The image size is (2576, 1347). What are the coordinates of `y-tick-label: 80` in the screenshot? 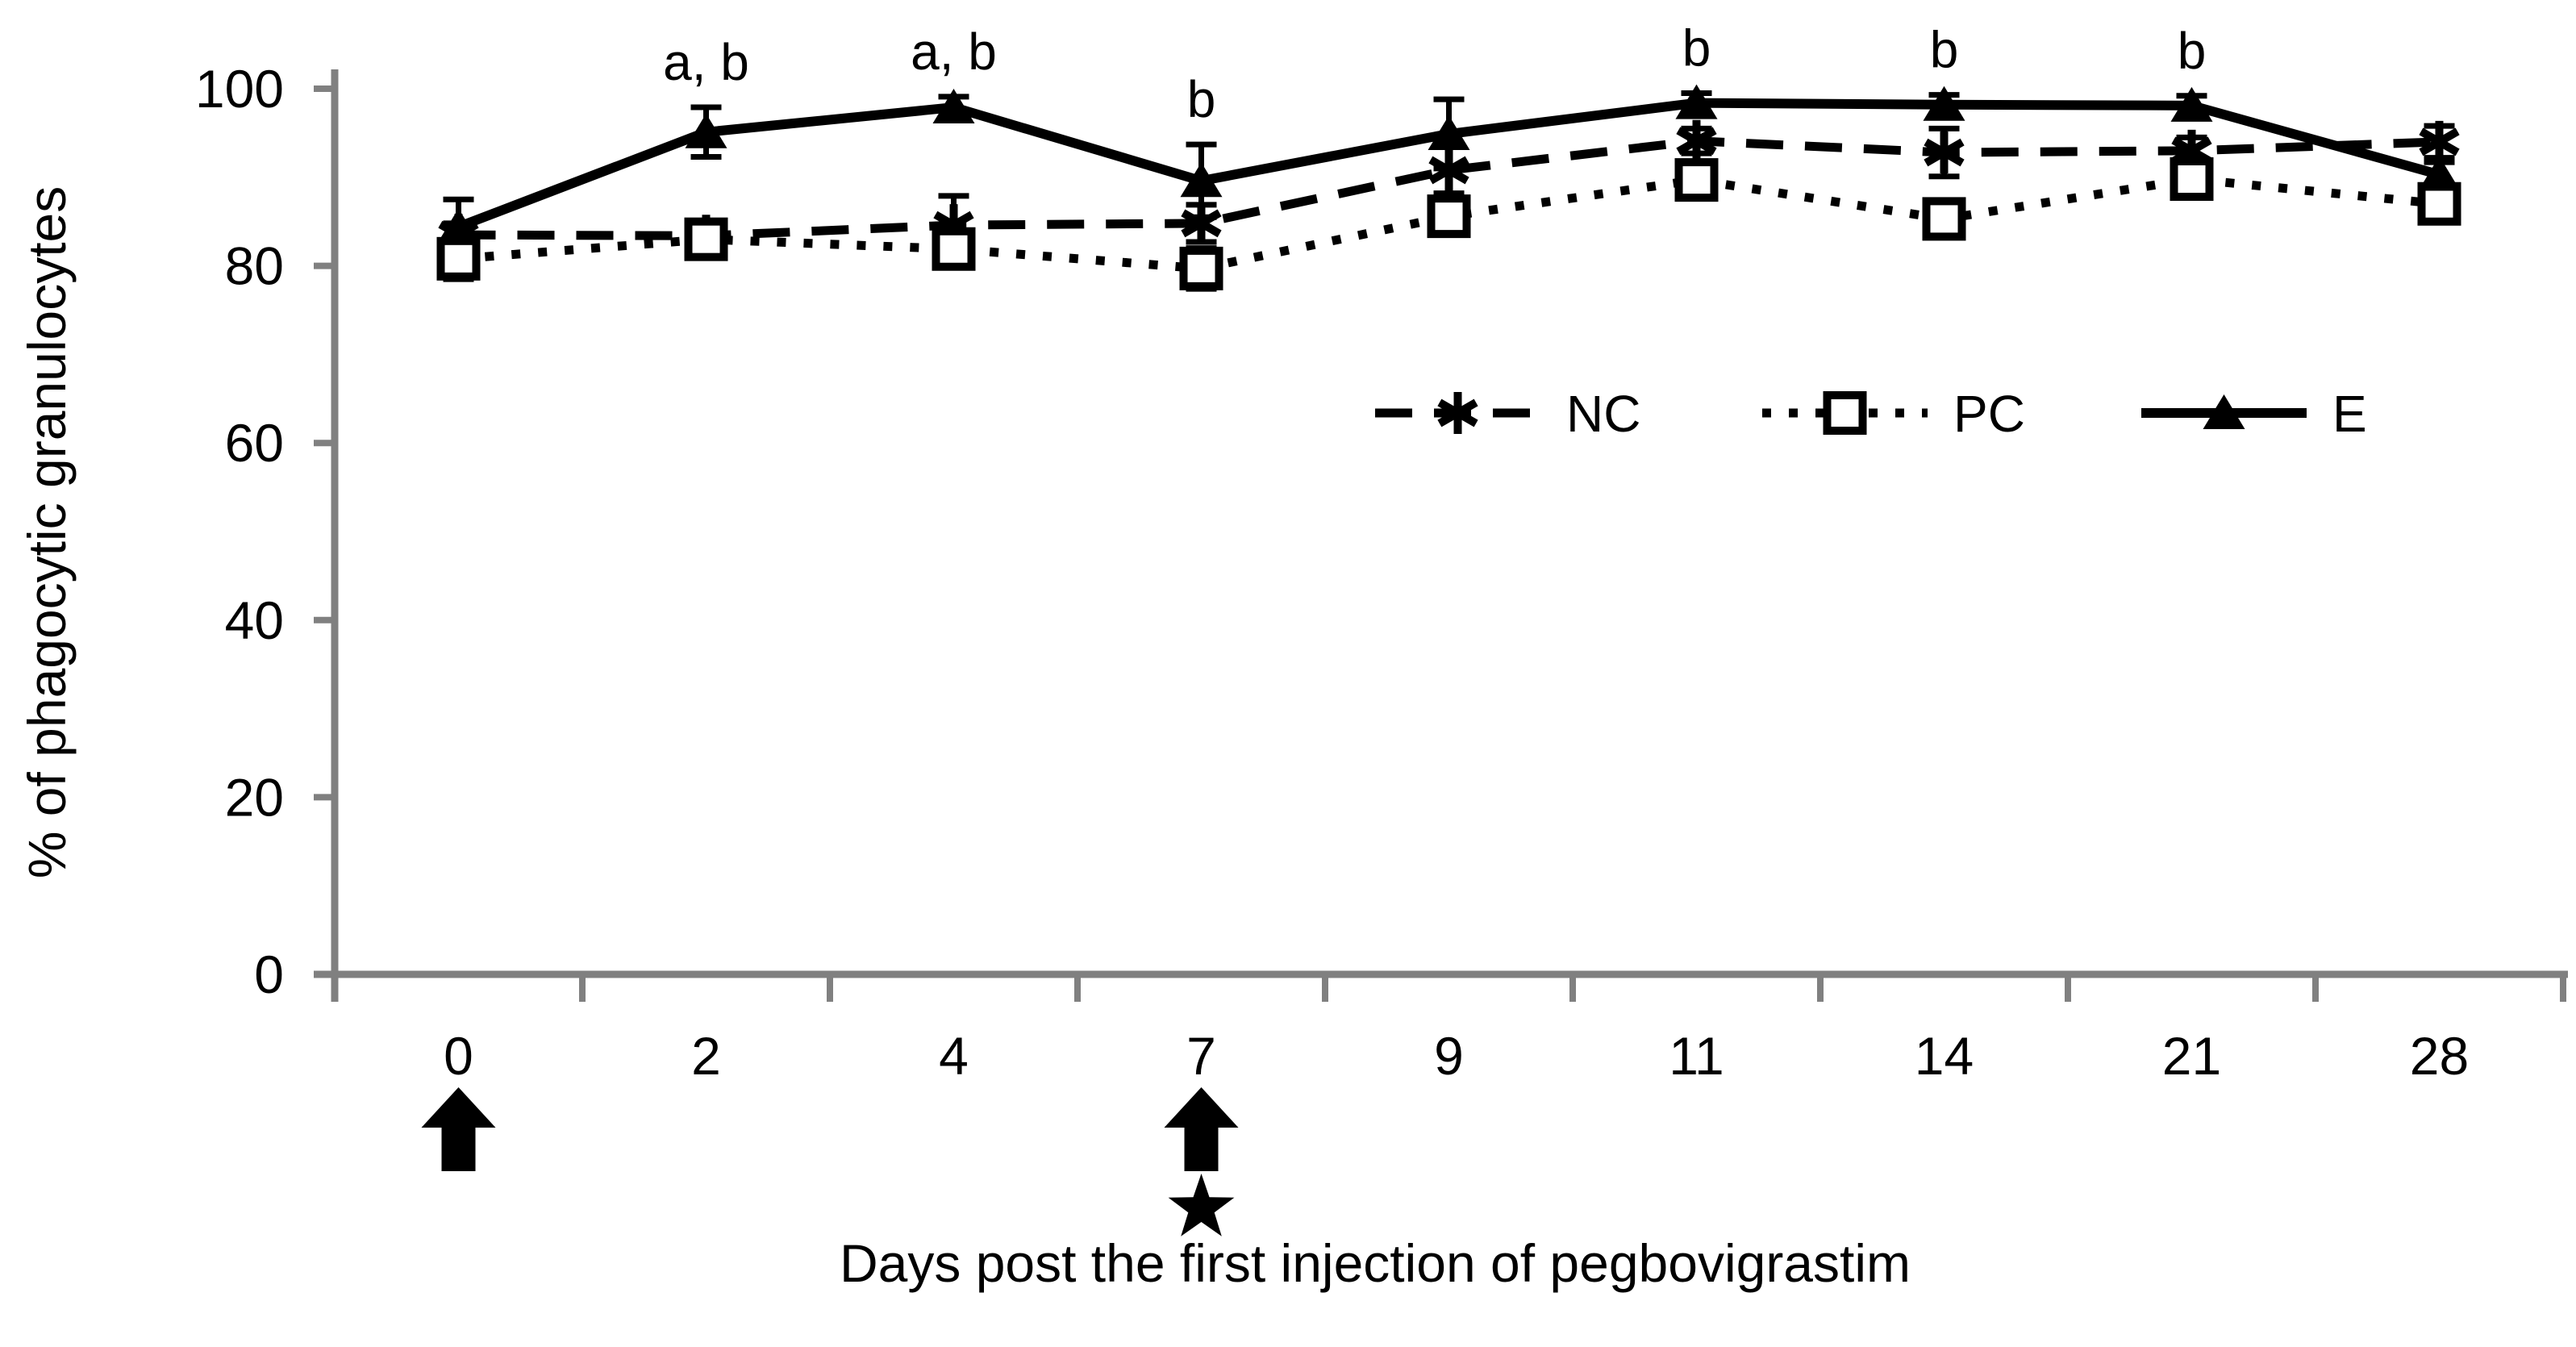 It's located at (254, 266).